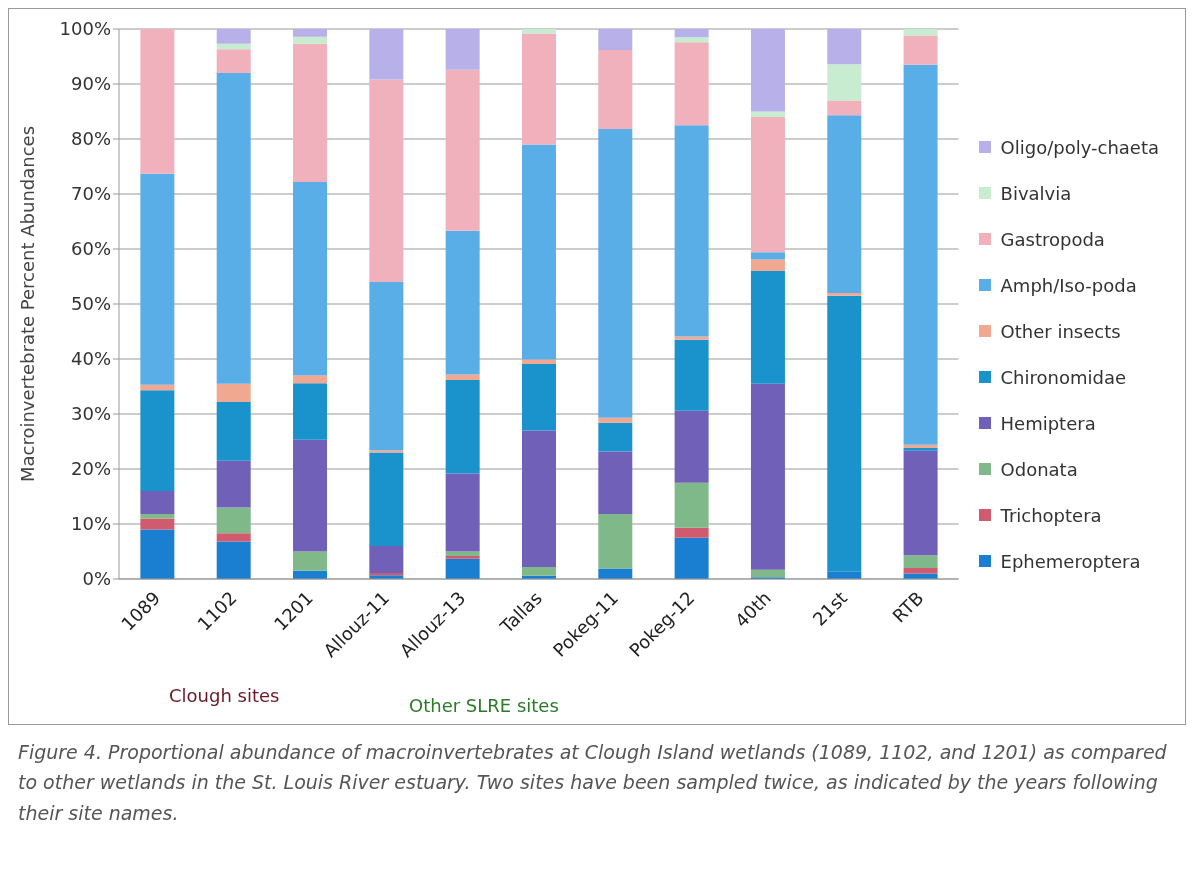 The width and height of the screenshot is (1195, 877). What do you see at coordinates (1051, 515) in the screenshot?
I see `legend-label: Trichoptera` at bounding box center [1051, 515].